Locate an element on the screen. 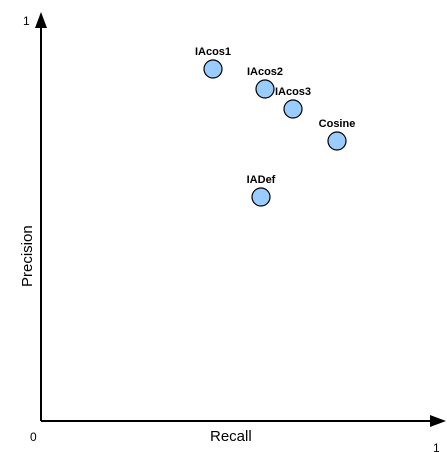 This screenshot has width=447, height=452. scatter-point-cosine is located at coordinates (337, 141).